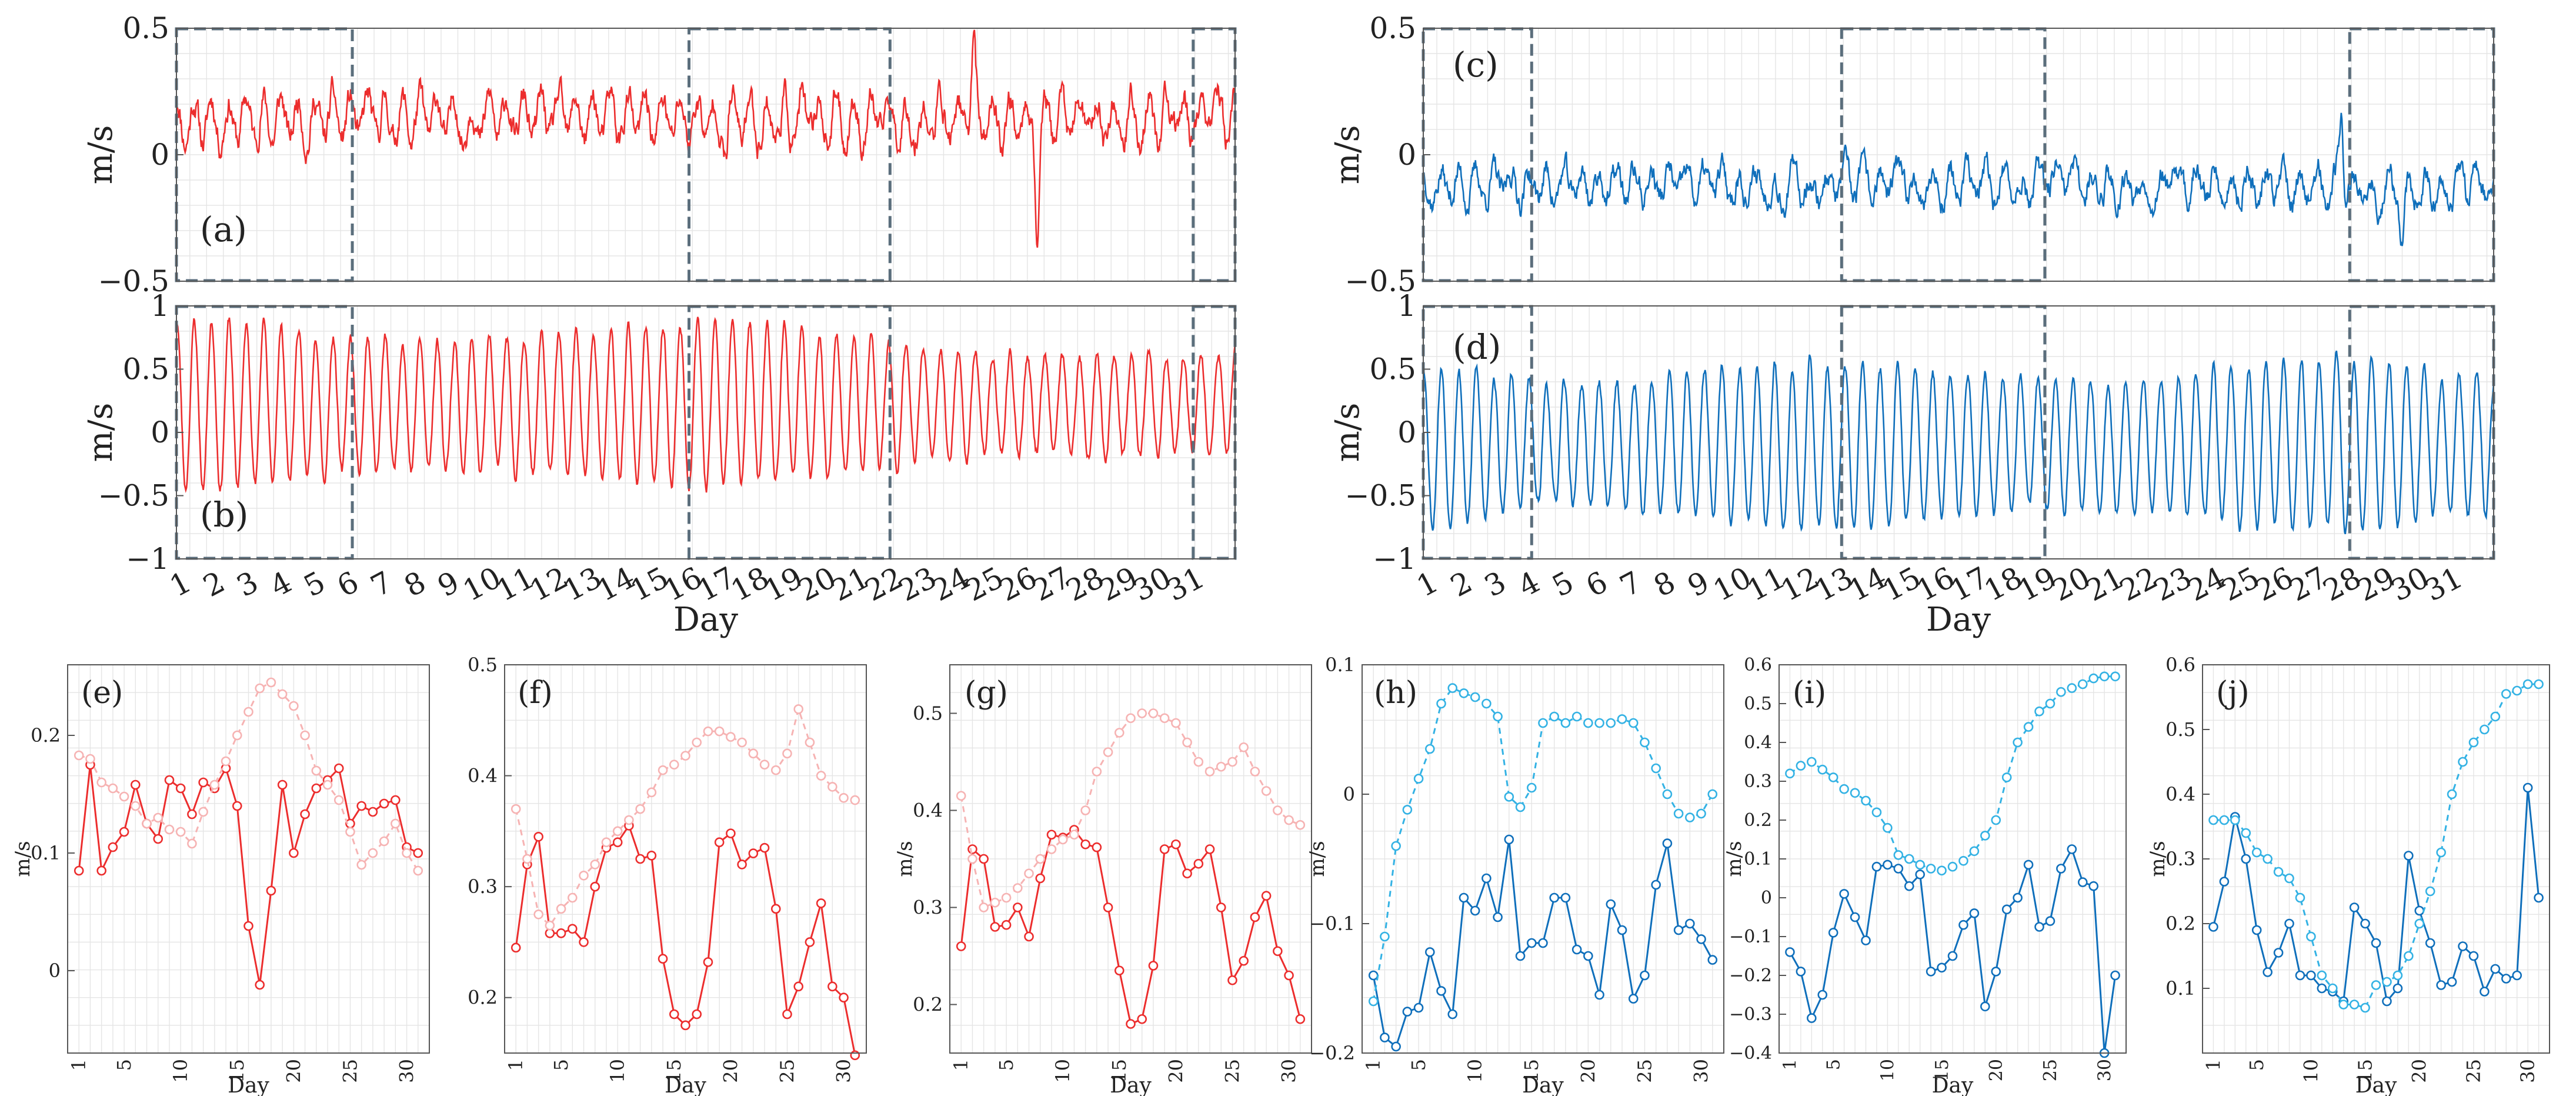 The height and width of the screenshot is (1096, 2576). Describe the element at coordinates (2443, 584) in the screenshot. I see `x-tick-label: 31` at that location.